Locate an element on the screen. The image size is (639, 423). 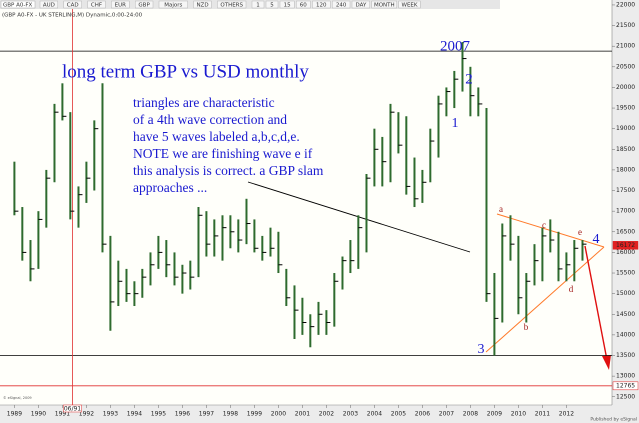
annotation-line: triangles are characteristic is located at coordinates (204, 102).